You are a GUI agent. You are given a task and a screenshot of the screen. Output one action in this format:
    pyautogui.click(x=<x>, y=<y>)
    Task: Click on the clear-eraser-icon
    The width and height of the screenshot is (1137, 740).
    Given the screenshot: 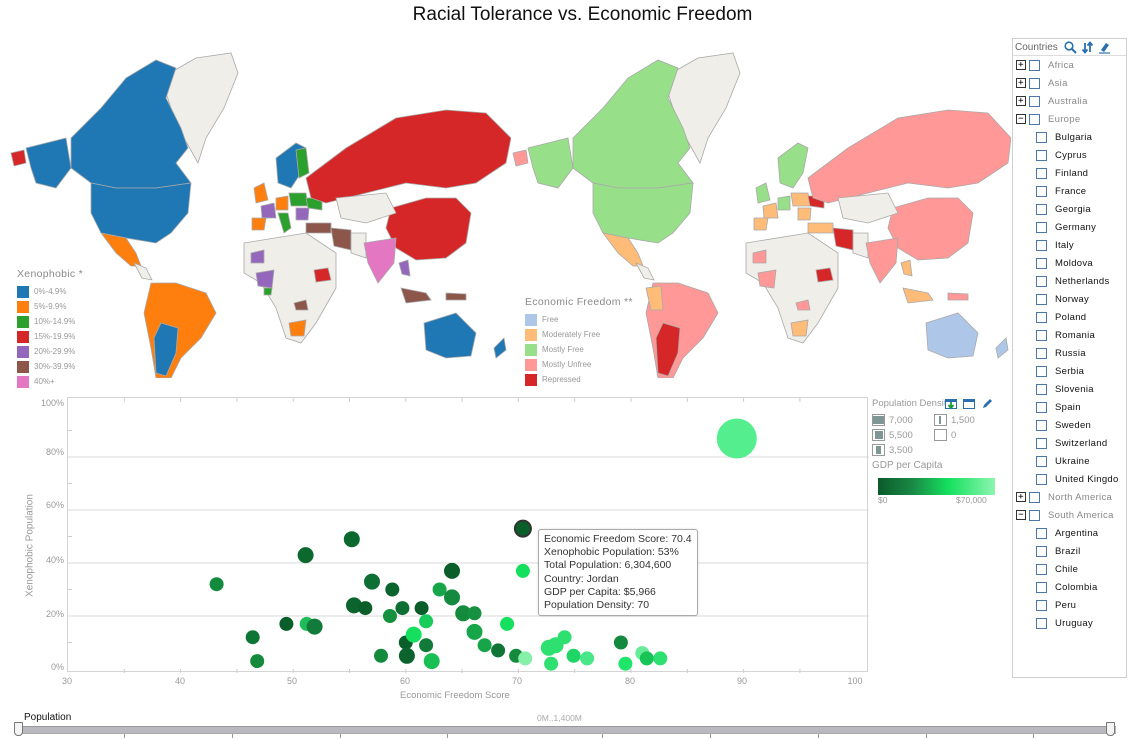 What is the action you would take?
    pyautogui.click(x=1104, y=47)
    